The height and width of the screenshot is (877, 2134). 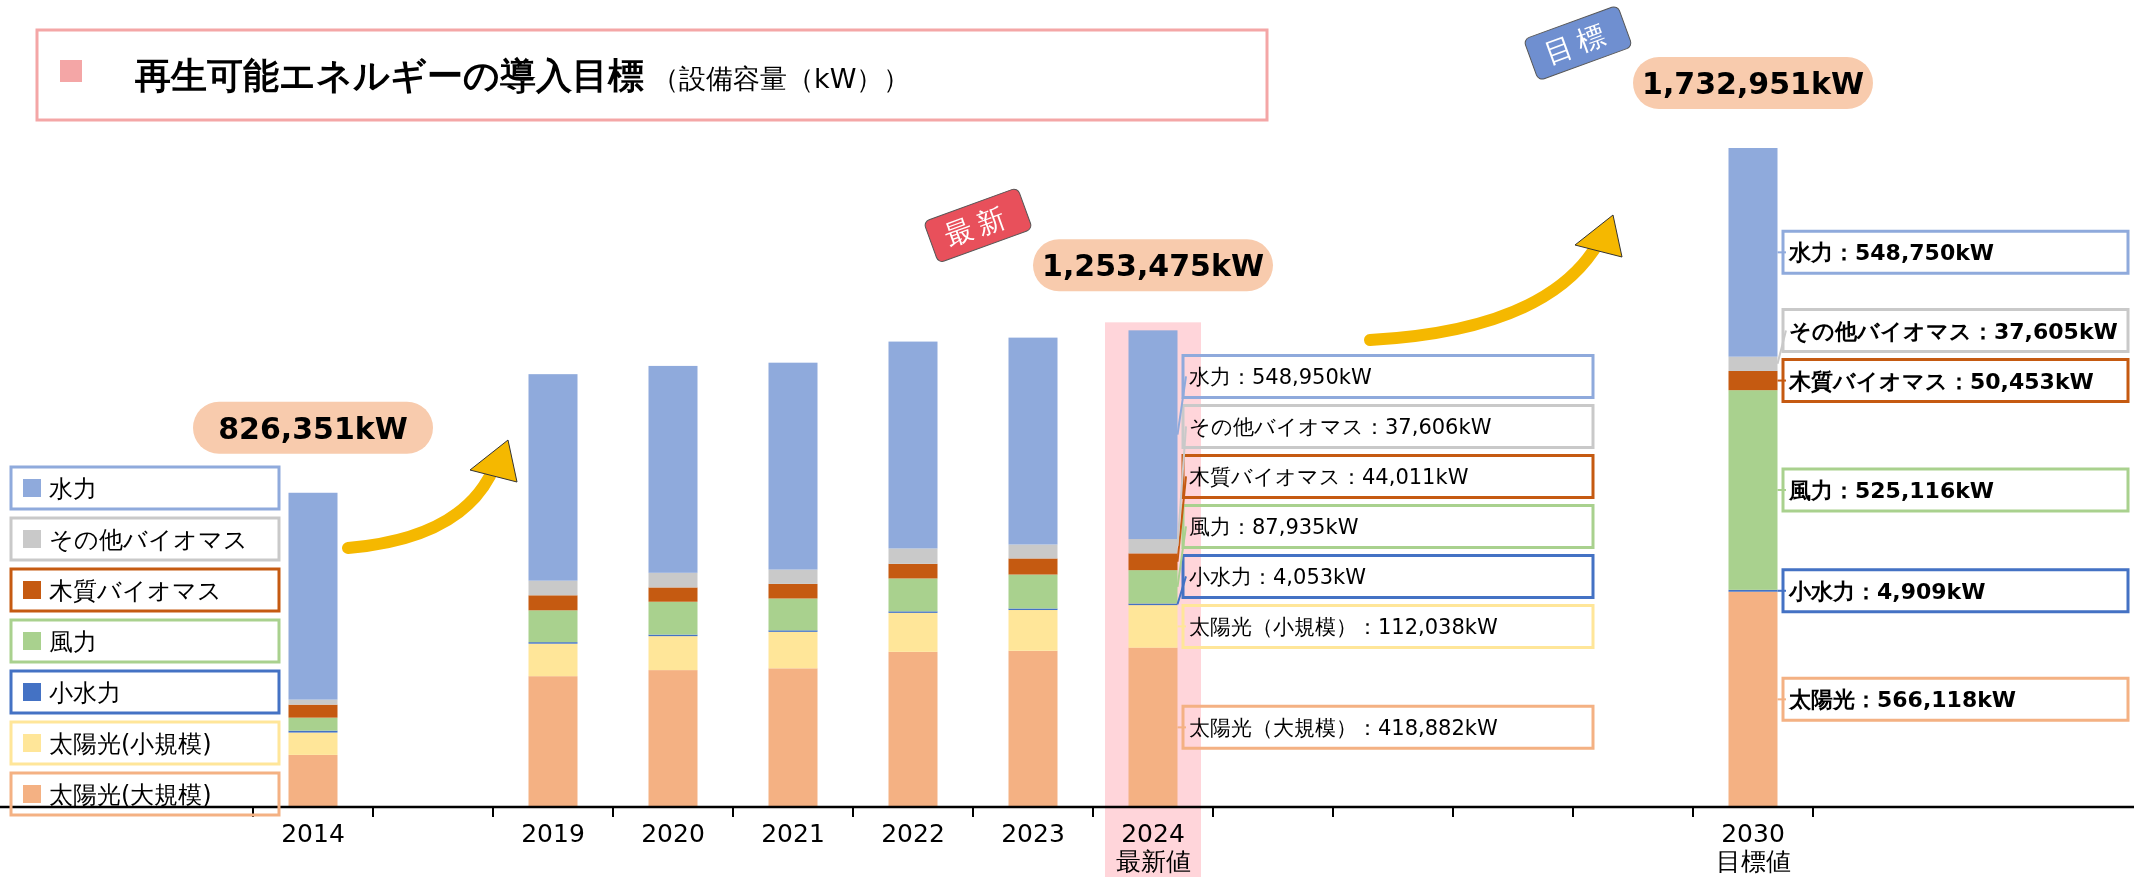 I want to click on legend-label: 小水力, so click(x=85, y=693).